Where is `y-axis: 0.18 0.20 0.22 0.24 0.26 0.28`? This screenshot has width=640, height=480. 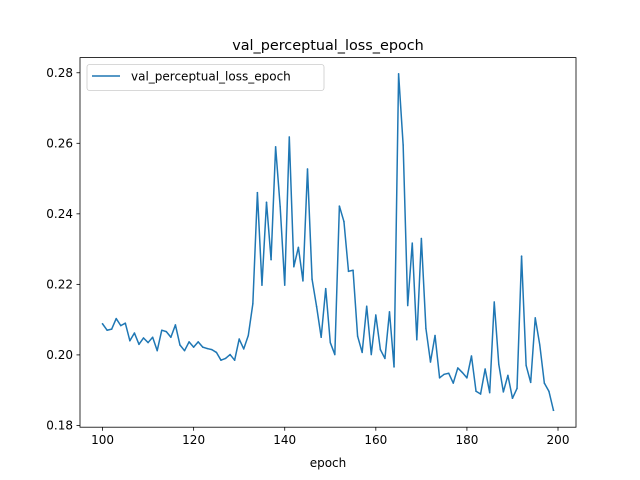 y-axis: 0.18 0.20 0.22 0.24 0.26 0.28 is located at coordinates (63, 249).